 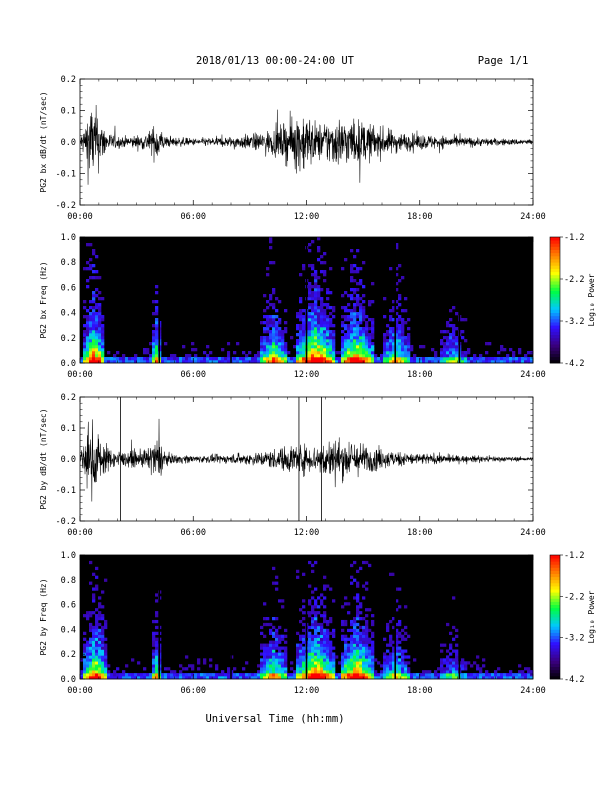 What do you see at coordinates (307, 217) in the screenshot?
I see `x-tick-label: 12:00` at bounding box center [307, 217].